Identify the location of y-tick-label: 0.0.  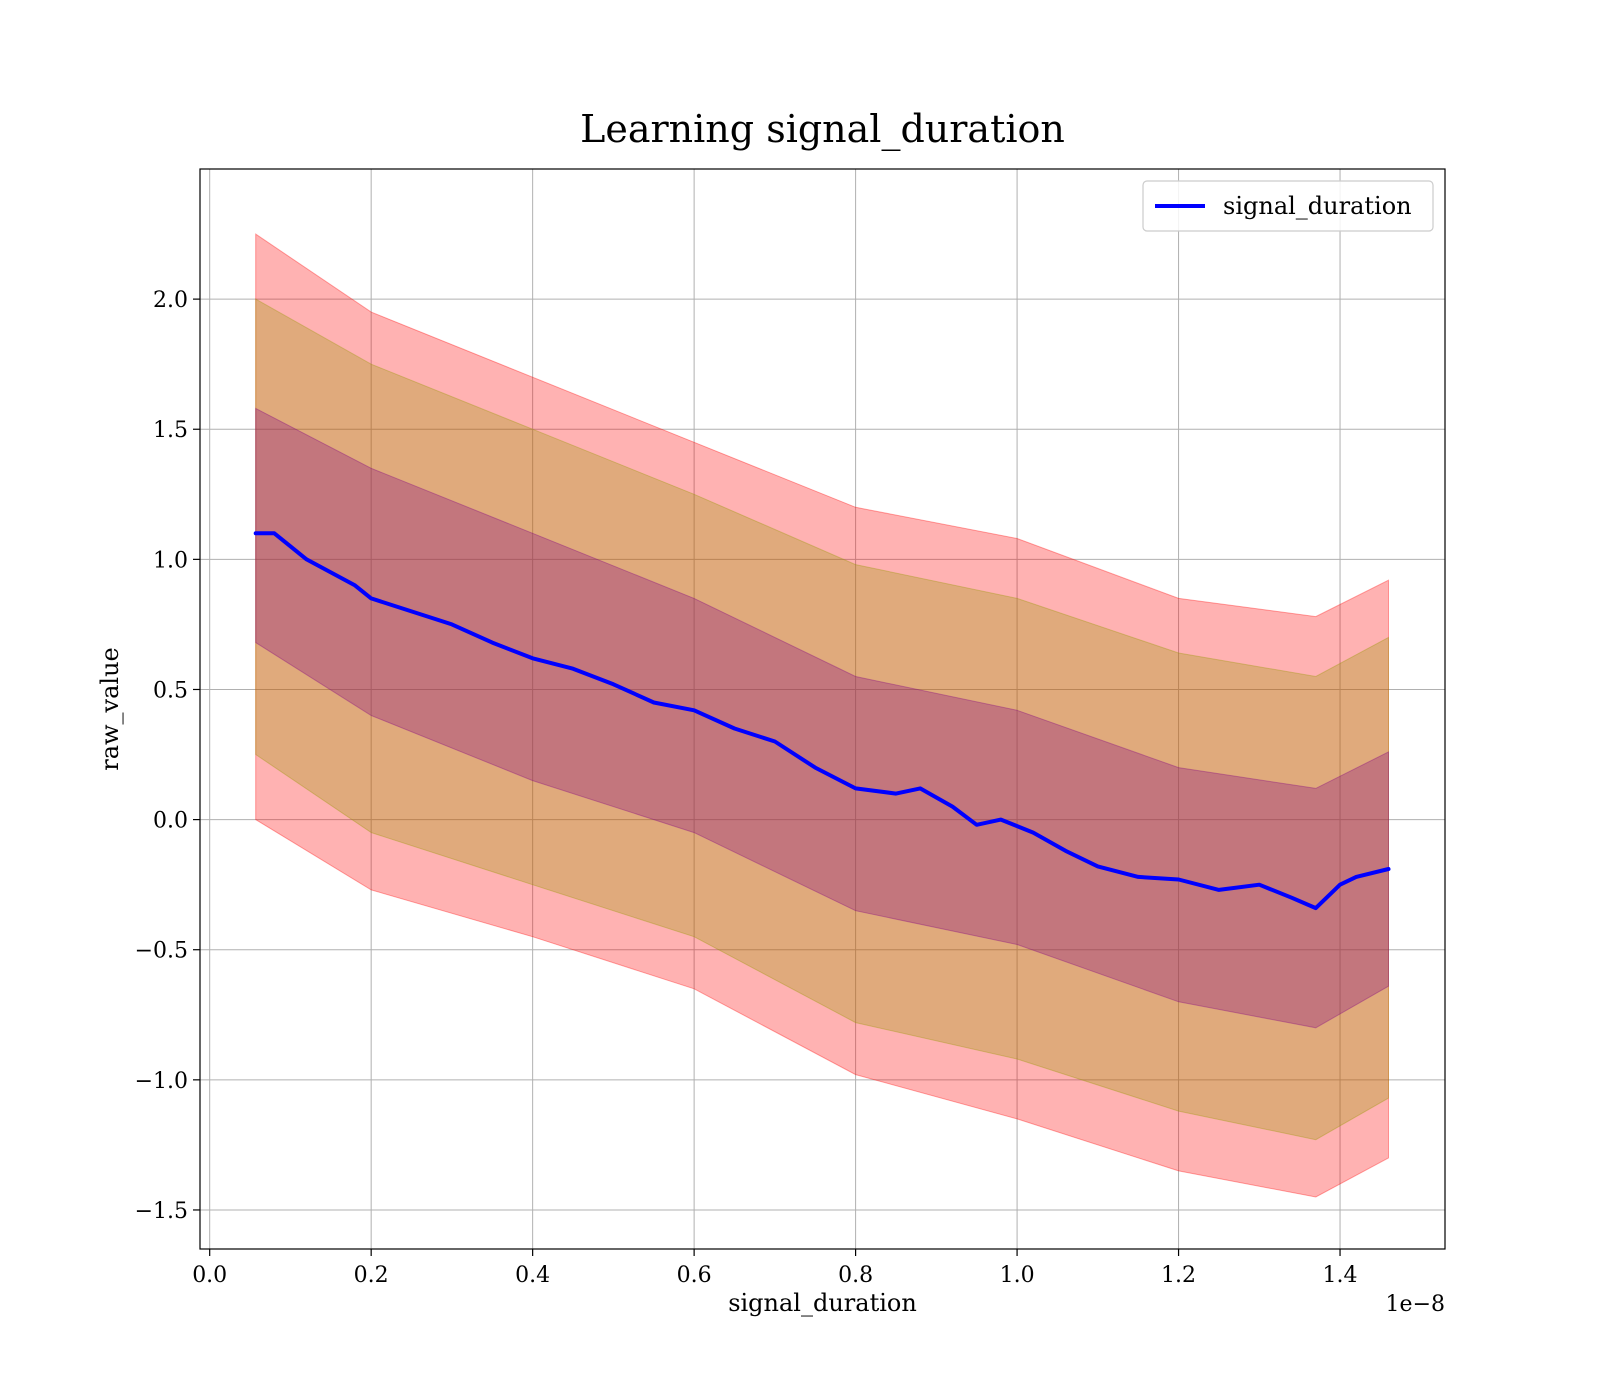
(170, 821).